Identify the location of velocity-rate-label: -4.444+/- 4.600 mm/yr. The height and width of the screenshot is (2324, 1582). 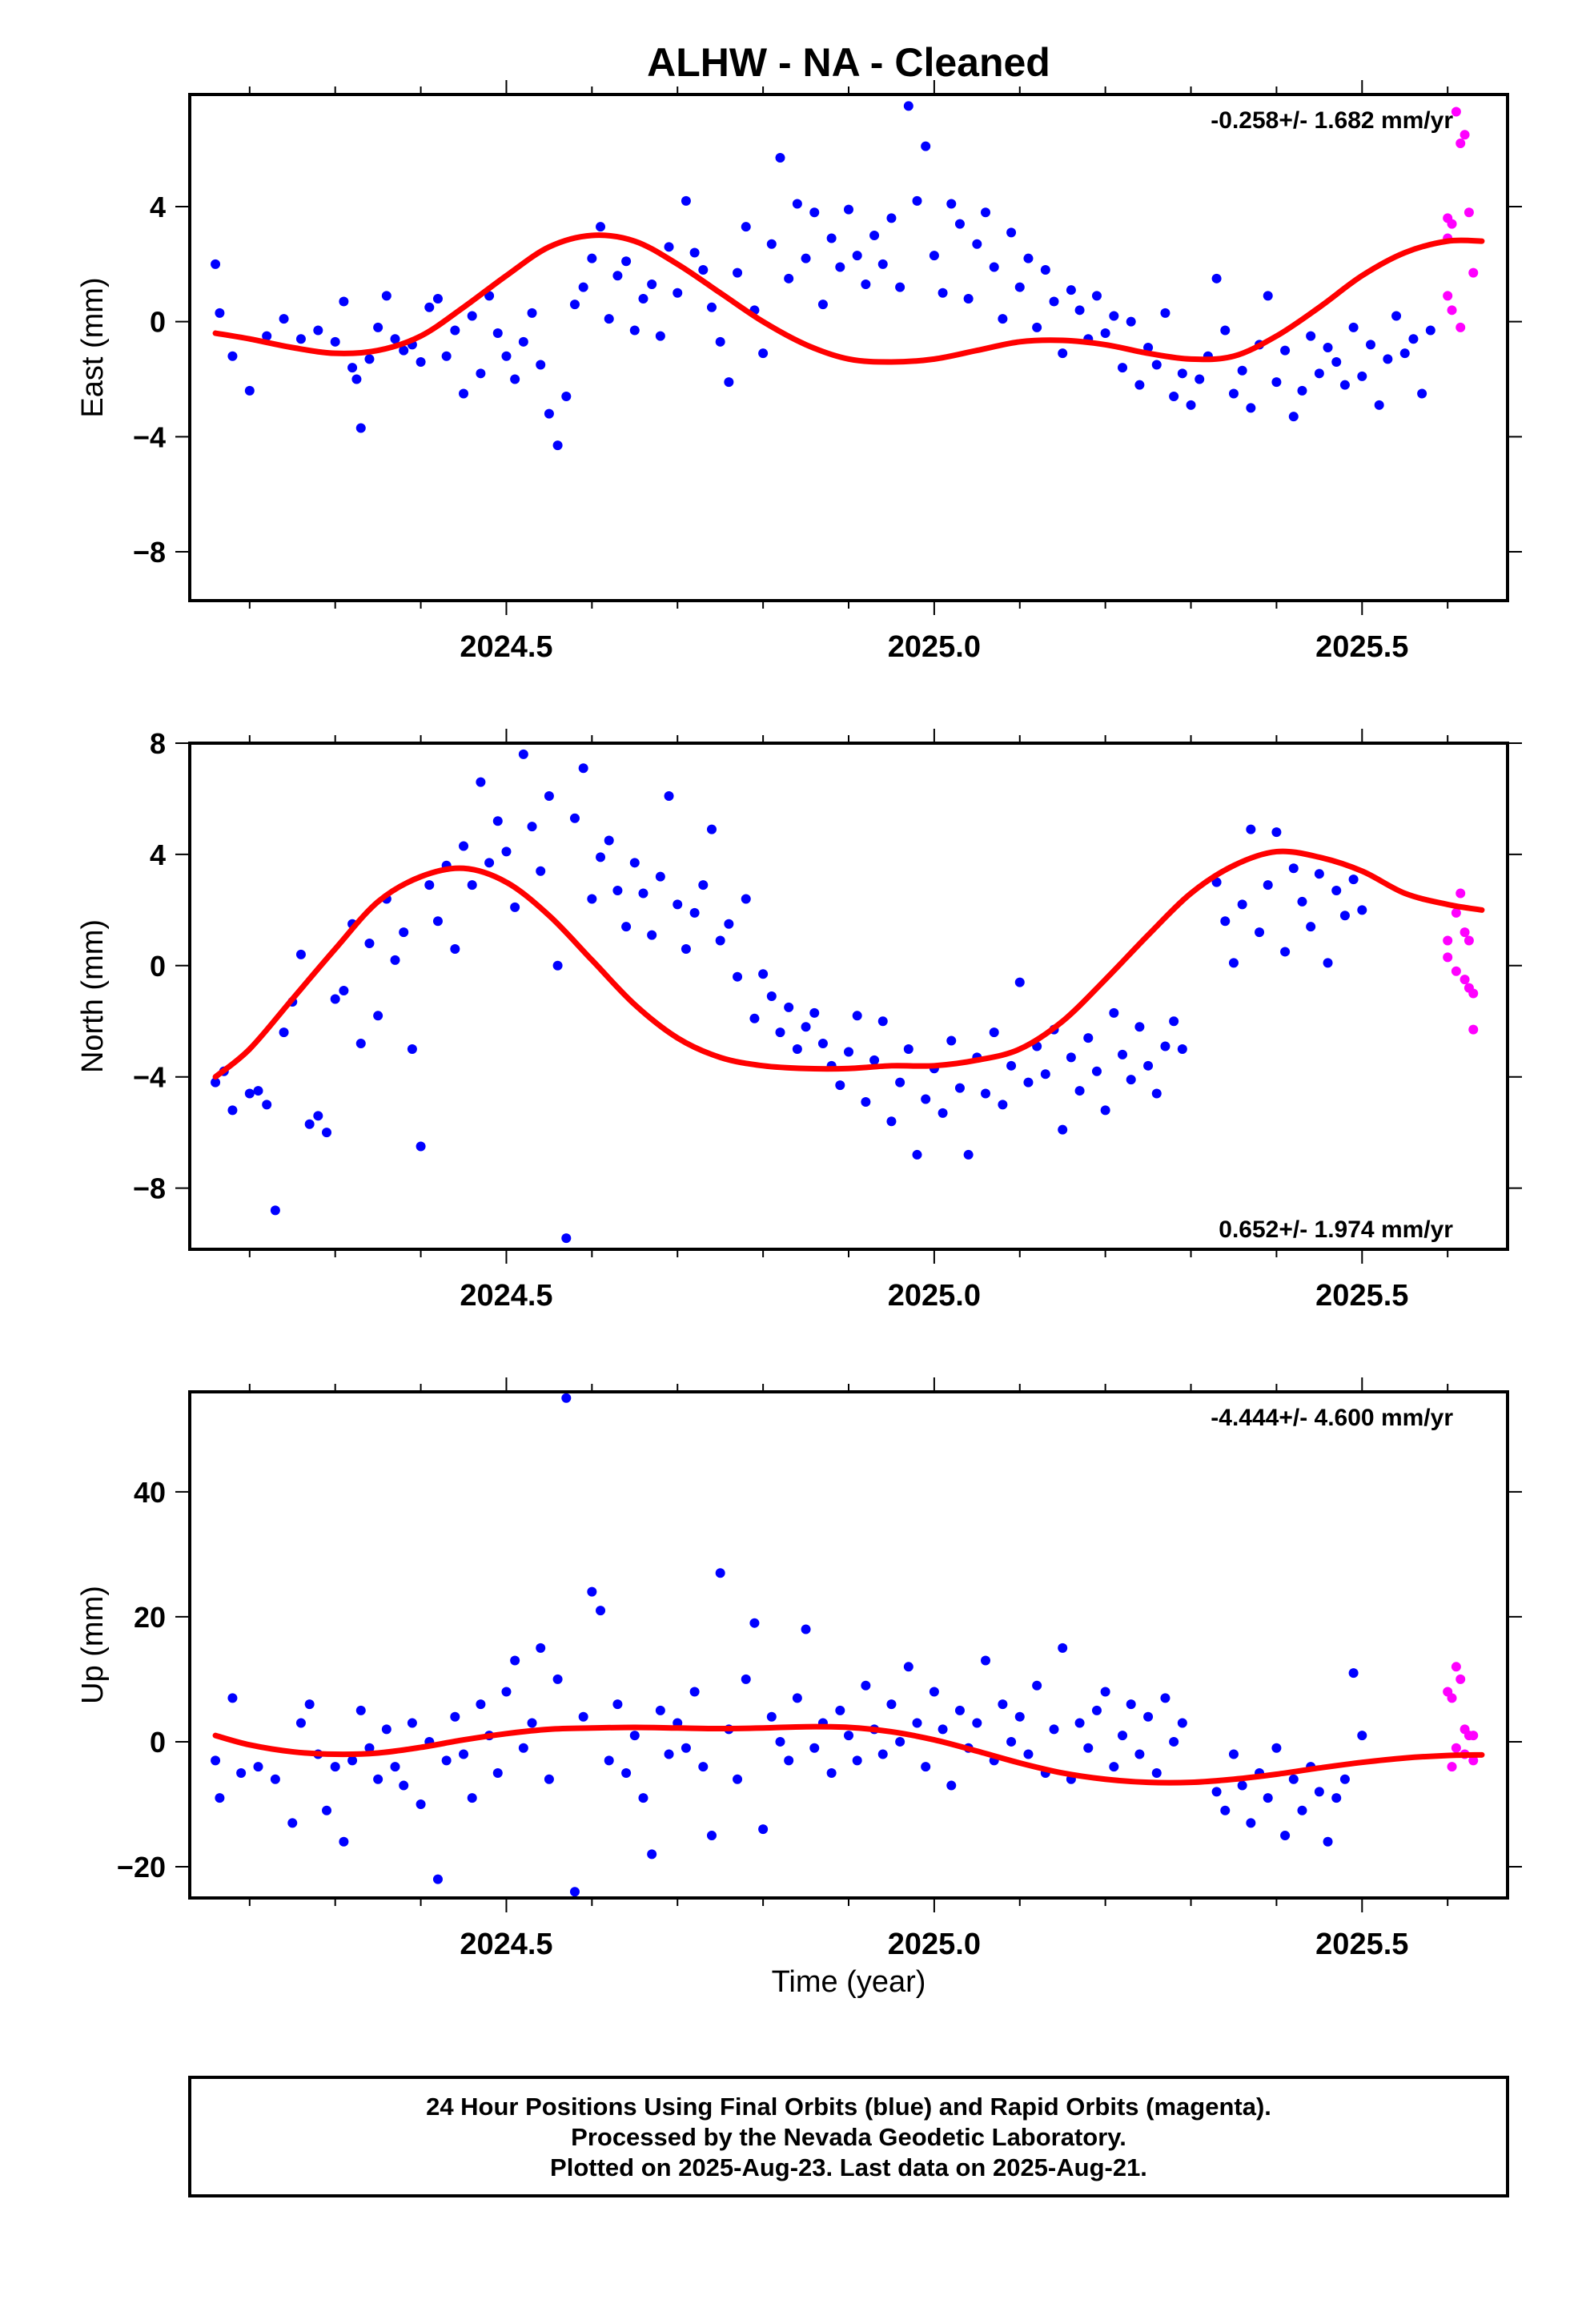
(1332, 1418).